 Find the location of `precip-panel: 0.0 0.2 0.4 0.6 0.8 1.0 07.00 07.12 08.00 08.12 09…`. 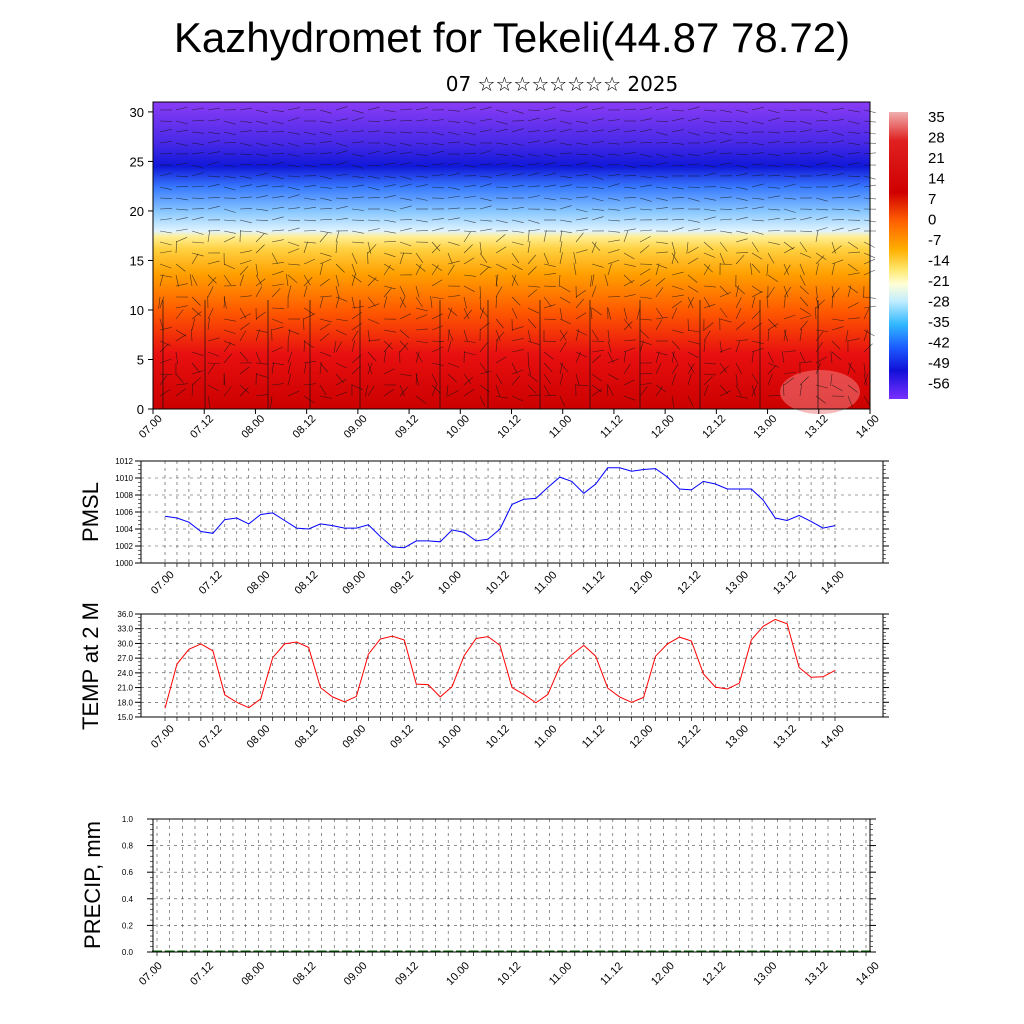

precip-panel: 0.0 0.2 0.4 0.6 0.8 1.0 07.00 07.12 08.00 08.12 09… is located at coordinates (481, 901).